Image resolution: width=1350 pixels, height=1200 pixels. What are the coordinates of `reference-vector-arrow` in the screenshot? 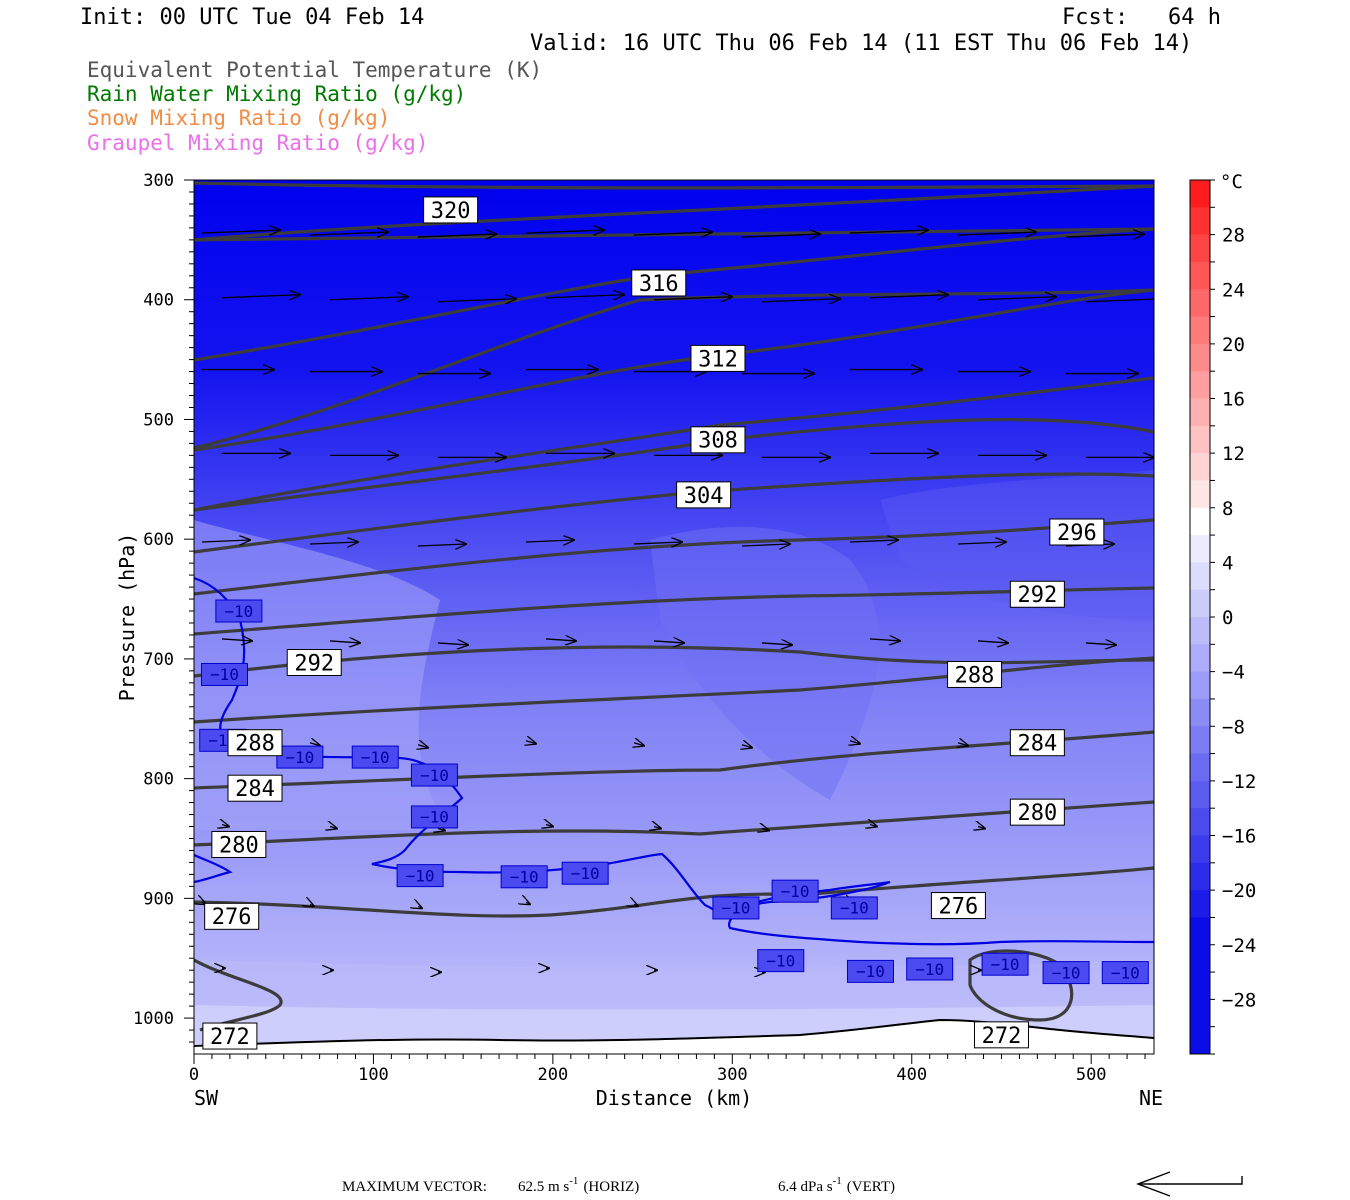 It's located at (1189, 1184).